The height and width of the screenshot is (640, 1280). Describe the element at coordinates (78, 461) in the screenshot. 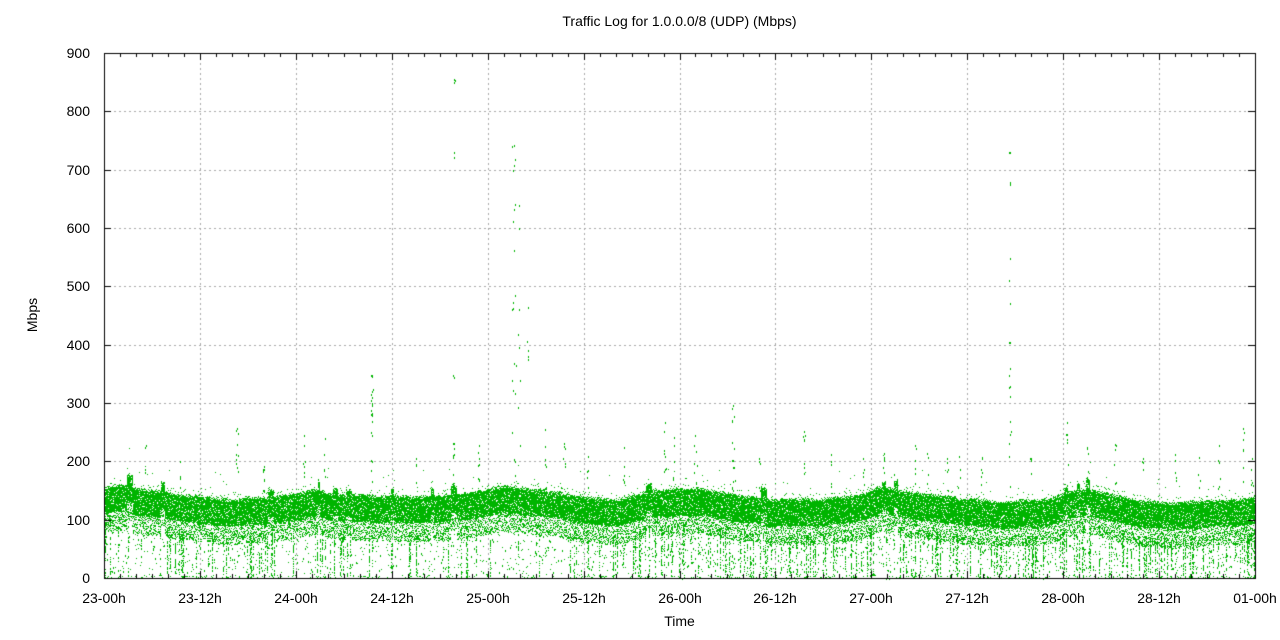

I see `y-tick-label-200: 200` at that location.